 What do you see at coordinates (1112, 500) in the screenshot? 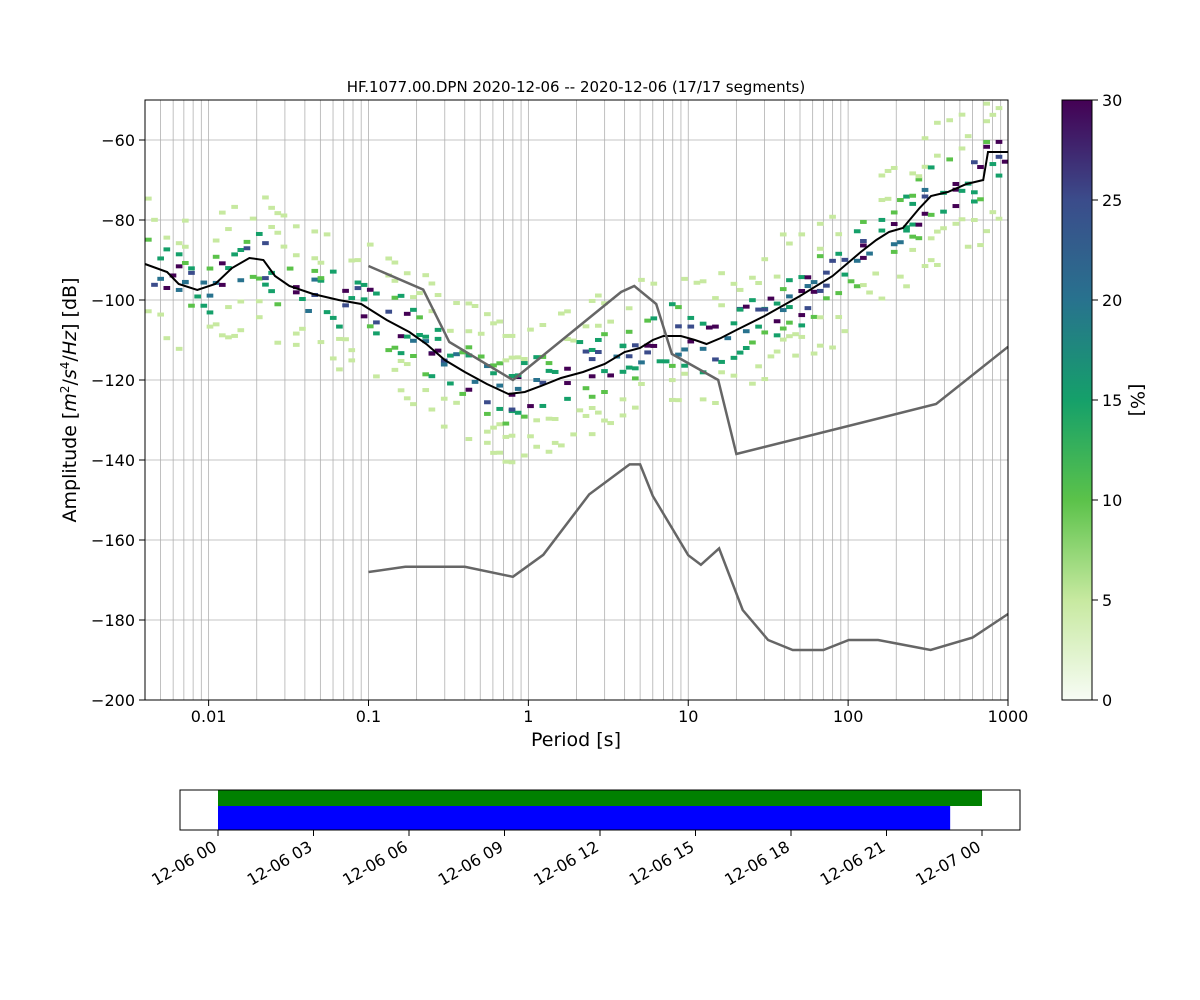
I see `colorbar-tick-label: 10` at bounding box center [1112, 500].